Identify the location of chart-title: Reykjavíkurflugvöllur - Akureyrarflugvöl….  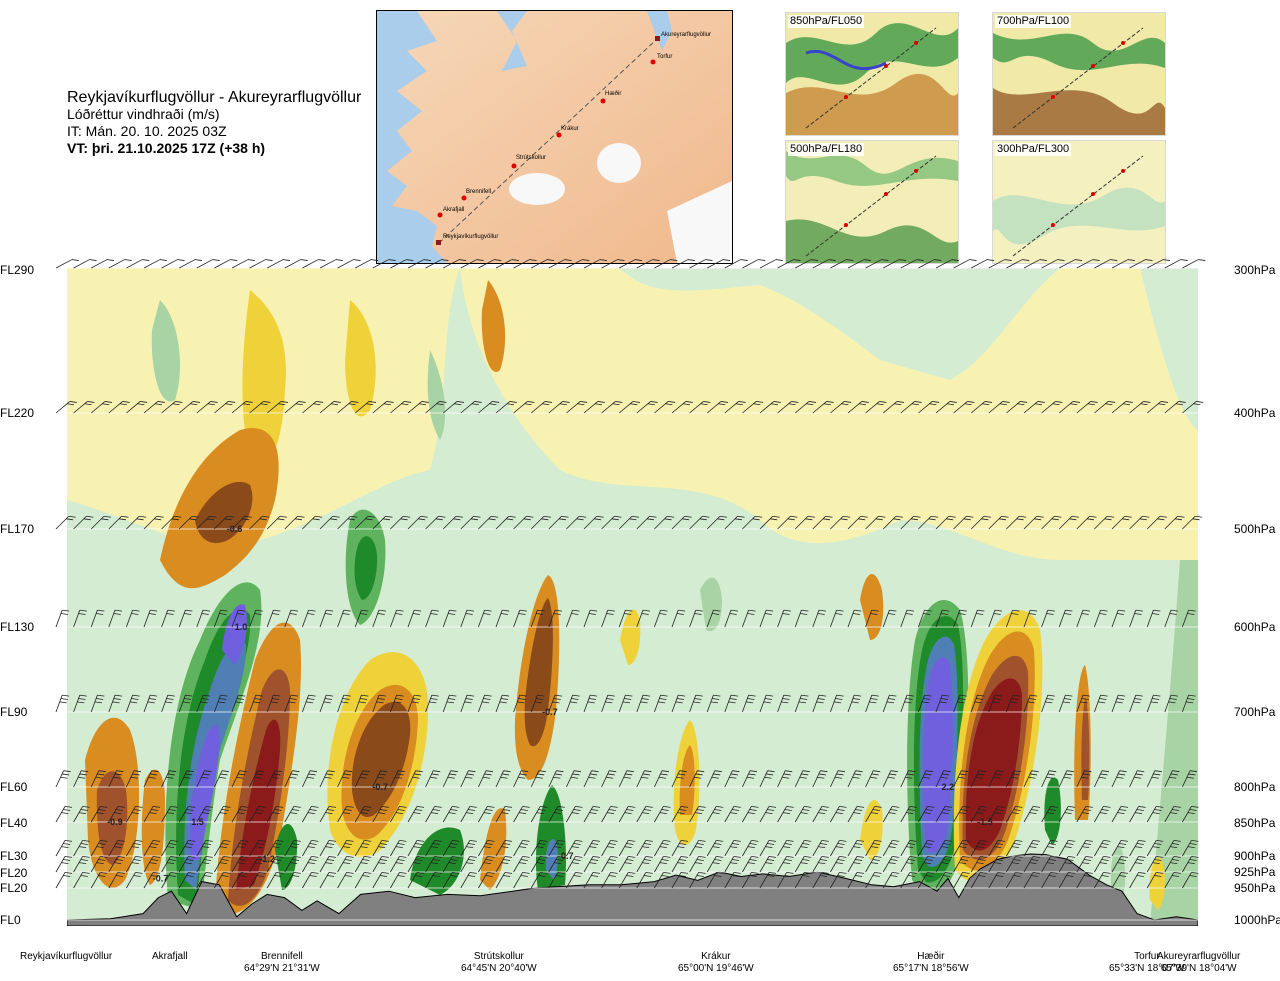
(214, 97).